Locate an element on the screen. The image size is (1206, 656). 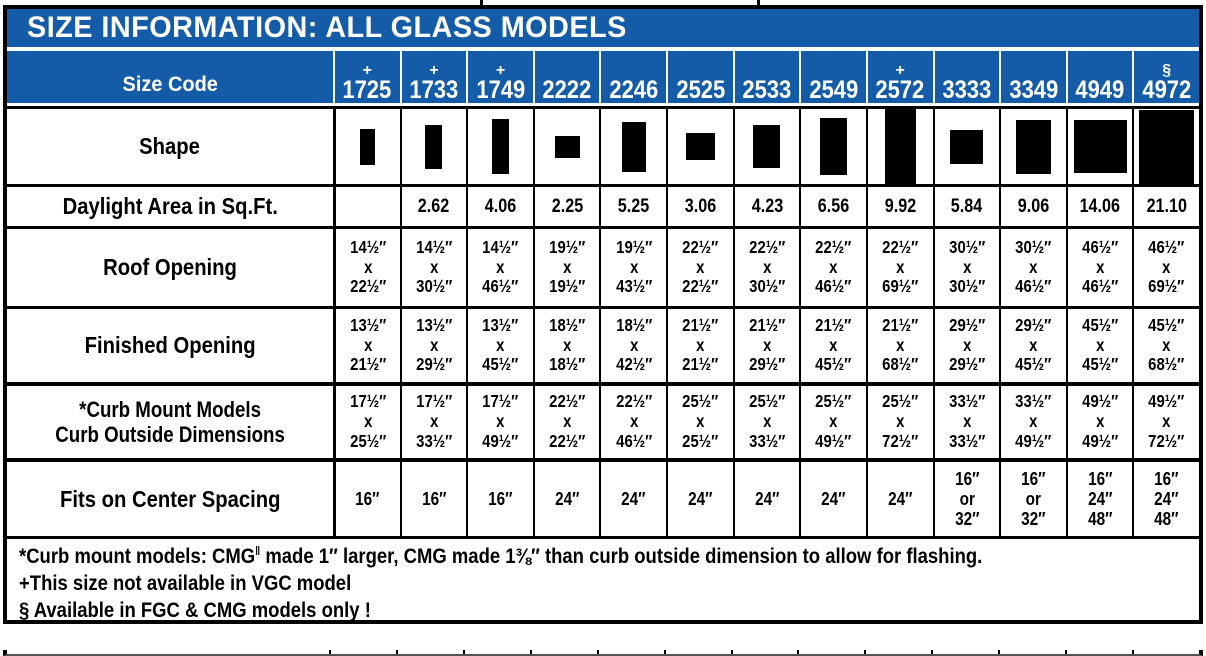
roof-cell-1749: 14½″ x 46½″ is located at coordinates (499, 267).